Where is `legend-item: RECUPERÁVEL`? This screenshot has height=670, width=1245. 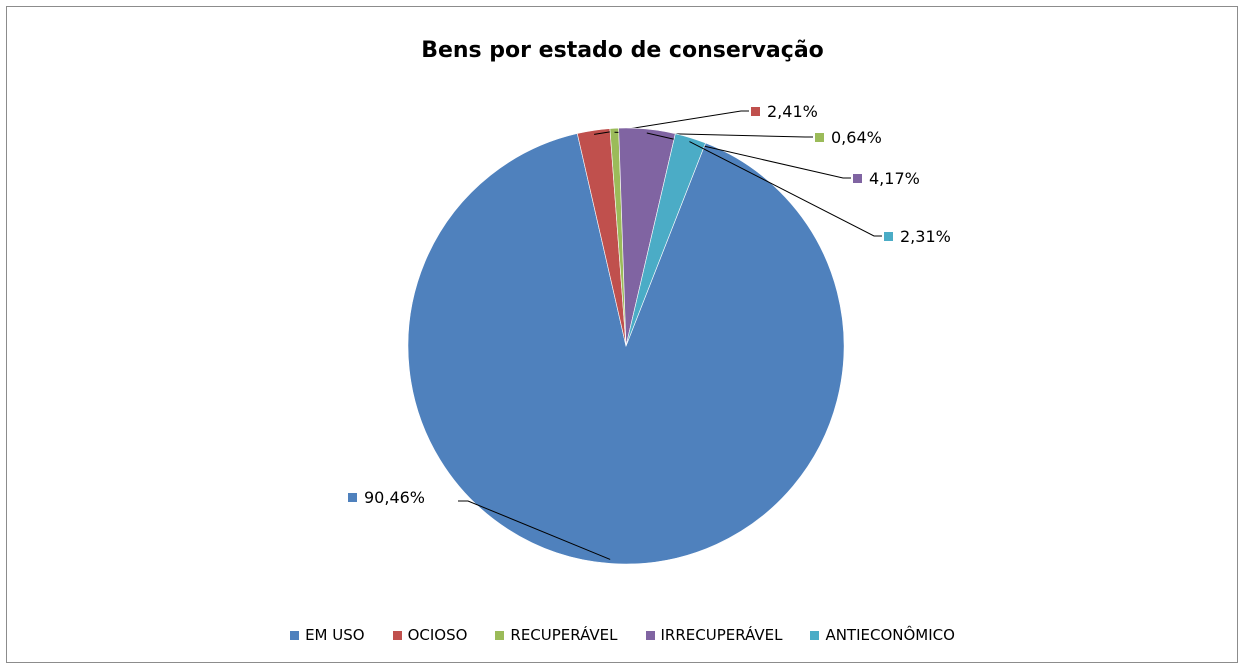 legend-item: RECUPERÁVEL is located at coordinates (556, 635).